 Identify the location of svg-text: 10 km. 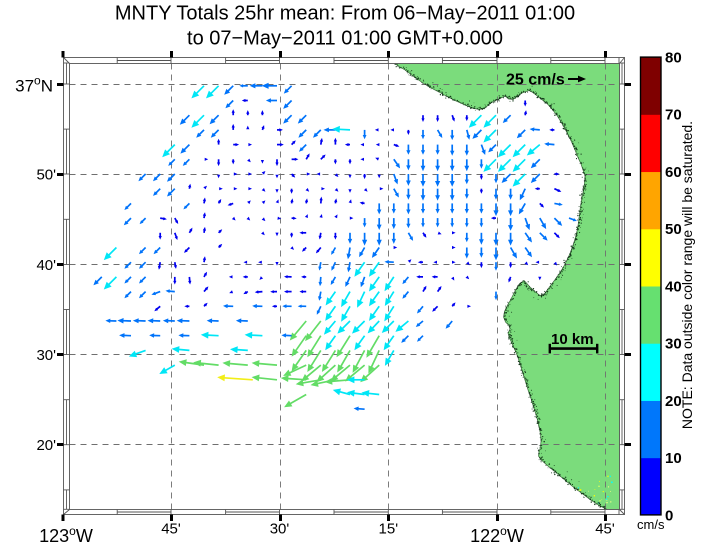
(572, 339).